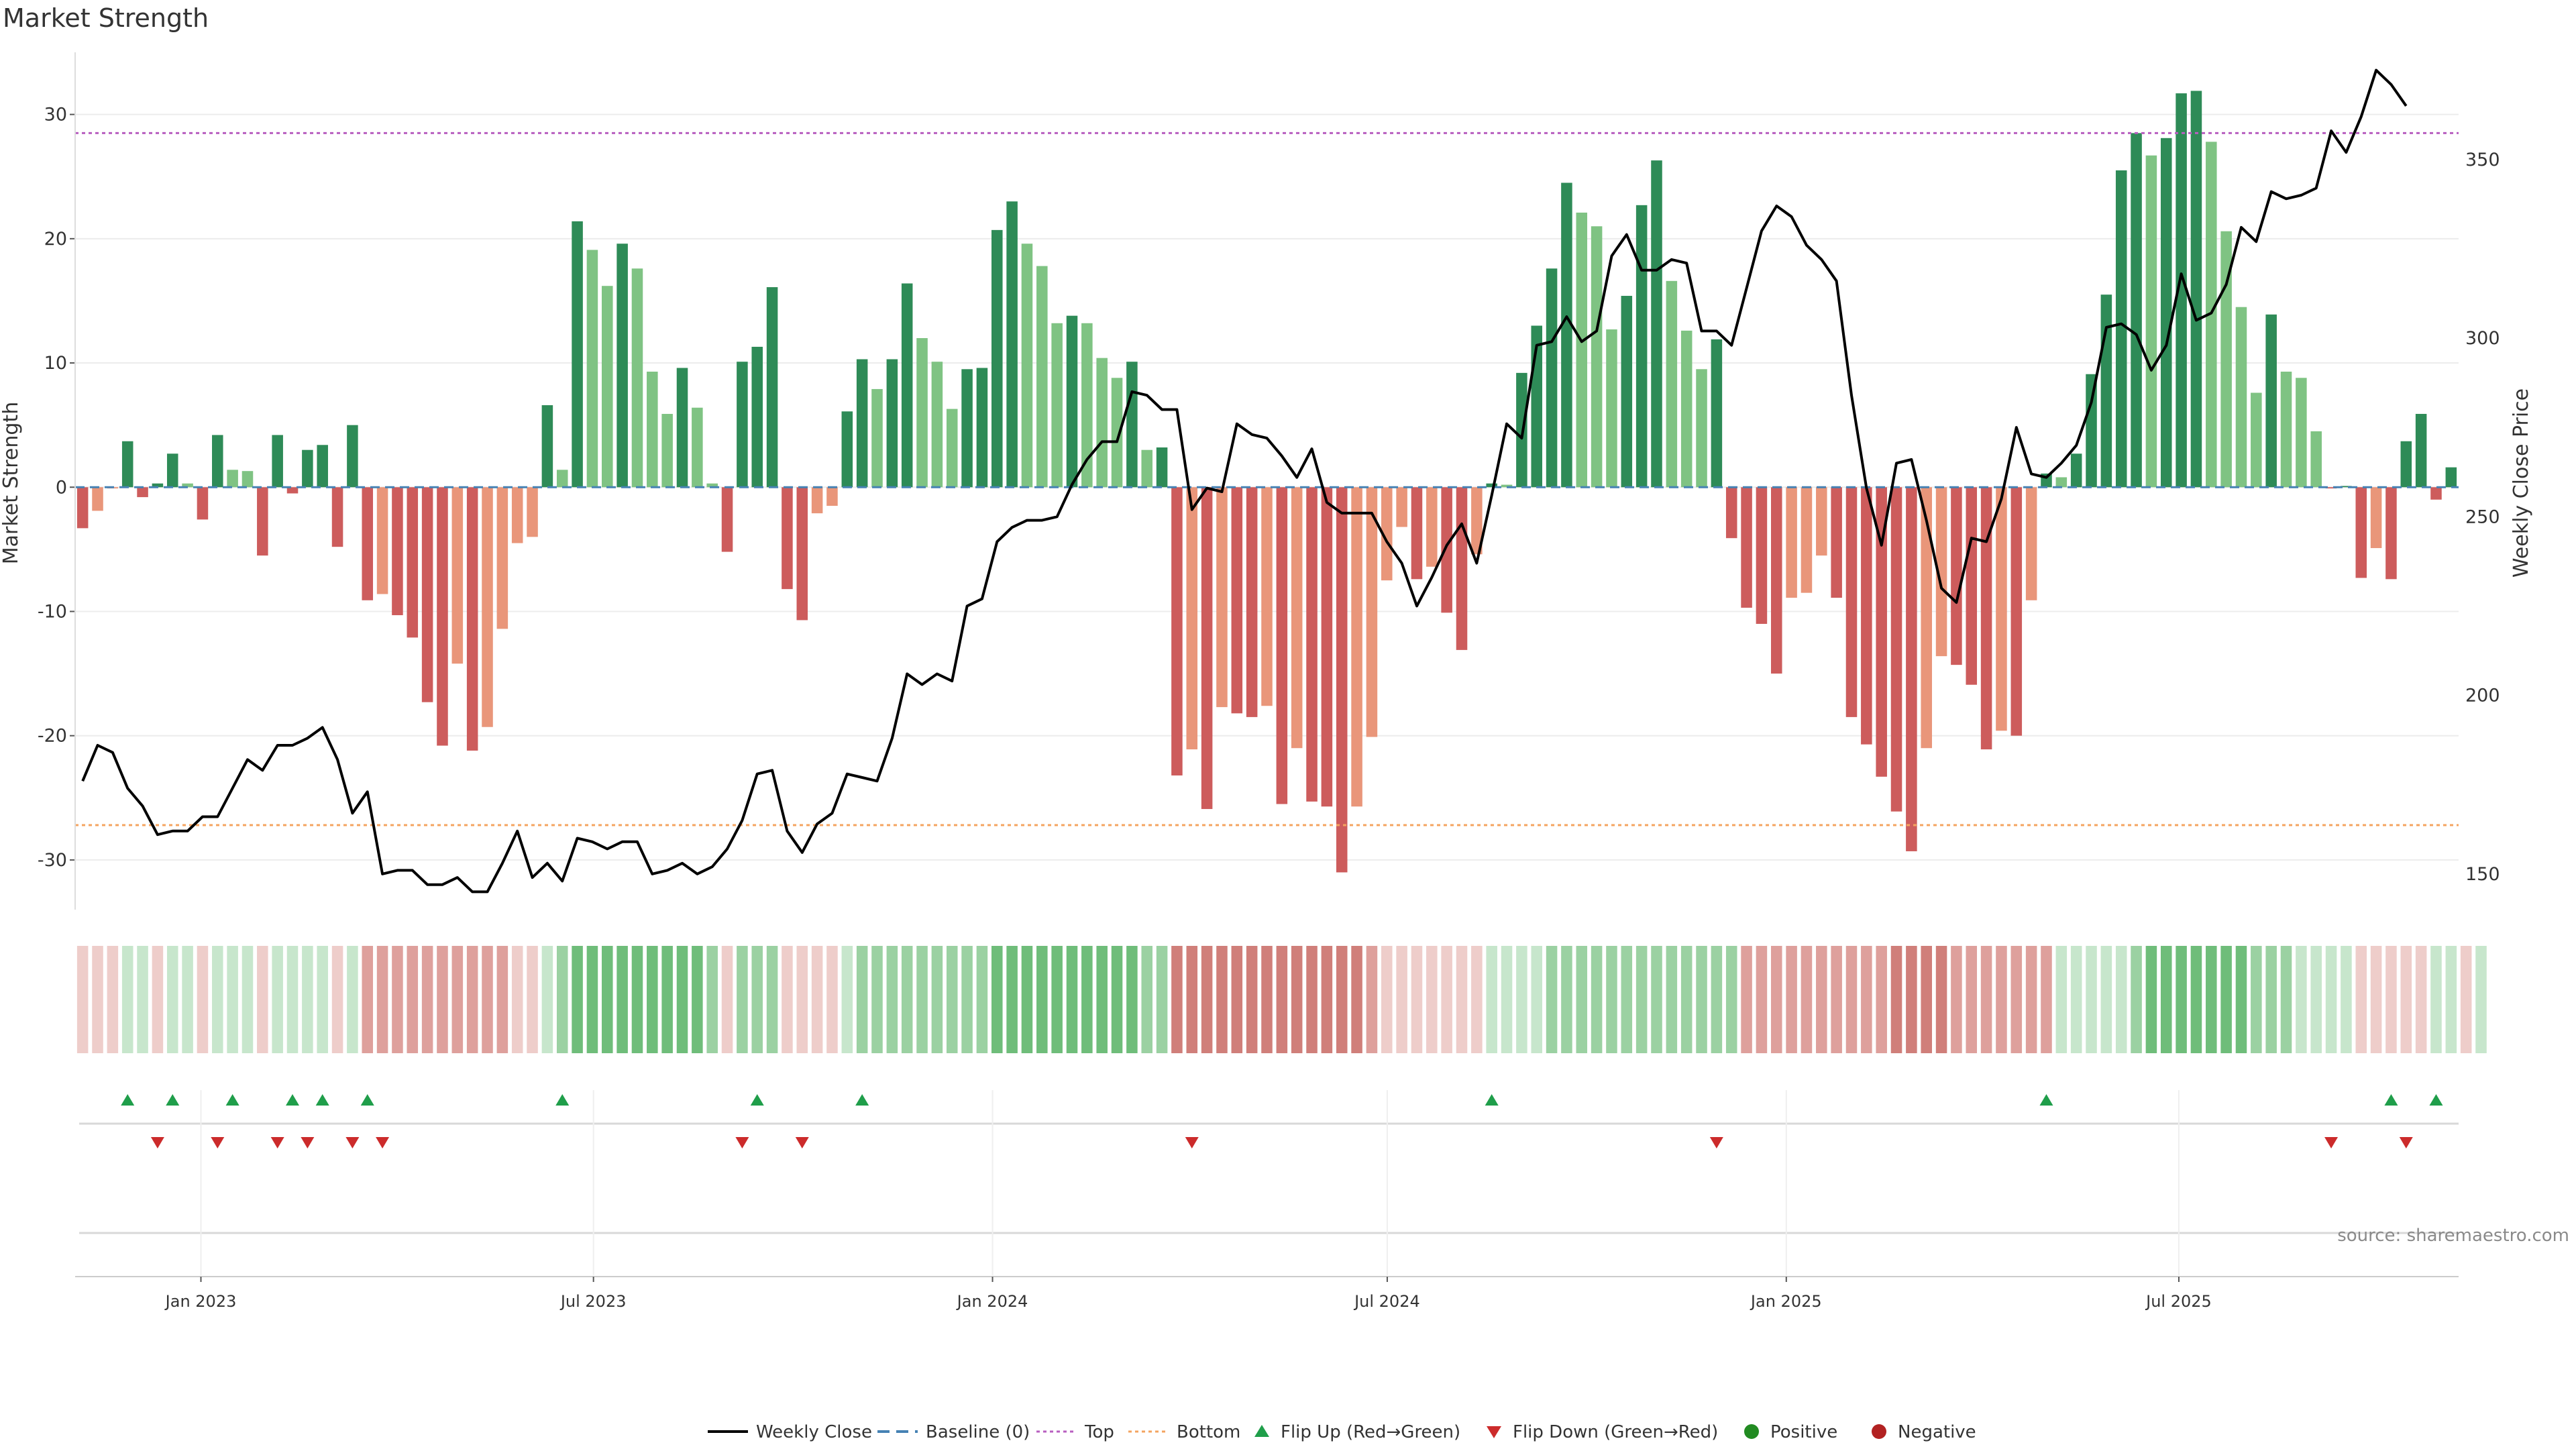 This screenshot has width=2576, height=1449. Describe the element at coordinates (55, 363) in the screenshot. I see `y-tick-label: 10` at that location.